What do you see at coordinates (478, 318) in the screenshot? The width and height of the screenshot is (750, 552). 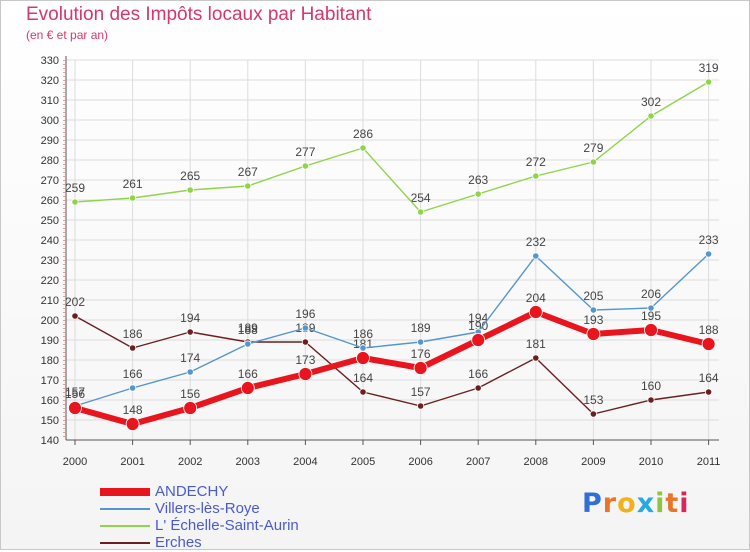 I see `data-label: 194` at bounding box center [478, 318].